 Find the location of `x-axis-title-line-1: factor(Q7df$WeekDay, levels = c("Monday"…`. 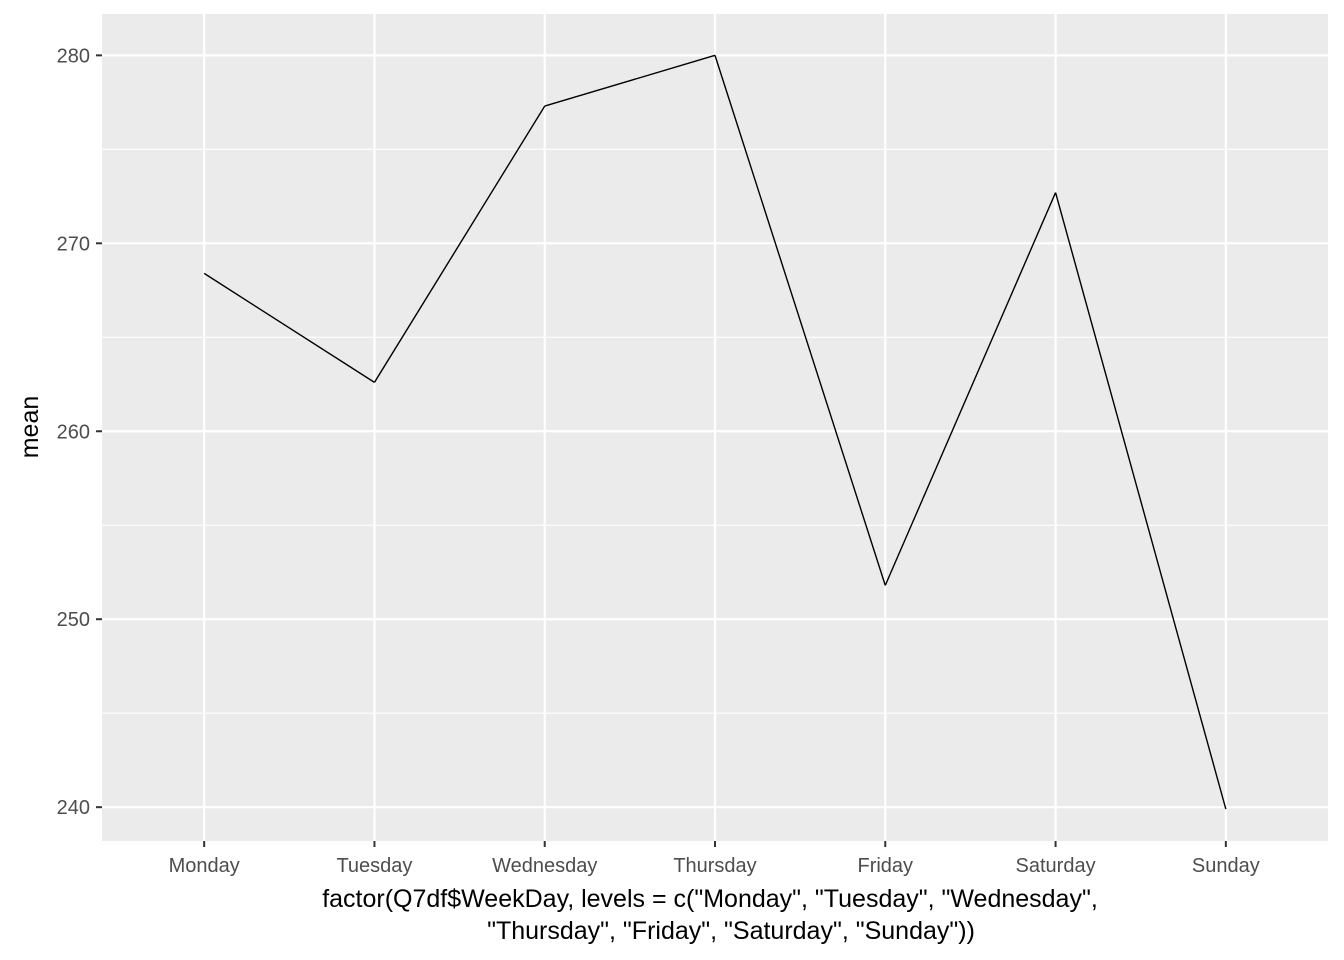

x-axis-title-line-1: factor(Q7df$WeekDay, levels = c("Monday"… is located at coordinates (710, 899).